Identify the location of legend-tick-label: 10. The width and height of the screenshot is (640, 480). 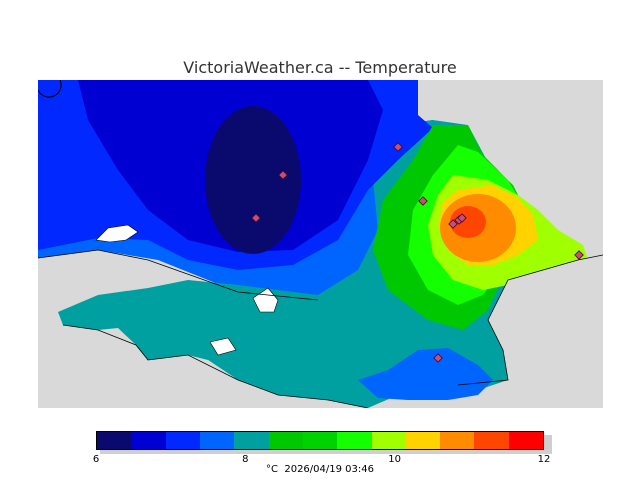
(395, 459).